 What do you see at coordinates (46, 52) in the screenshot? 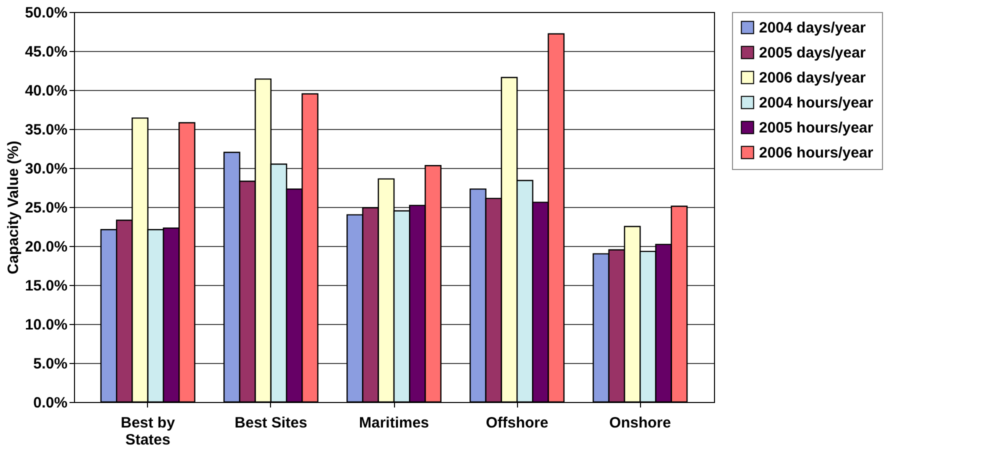
I see `y-tick-label: 45.0%` at bounding box center [46, 52].